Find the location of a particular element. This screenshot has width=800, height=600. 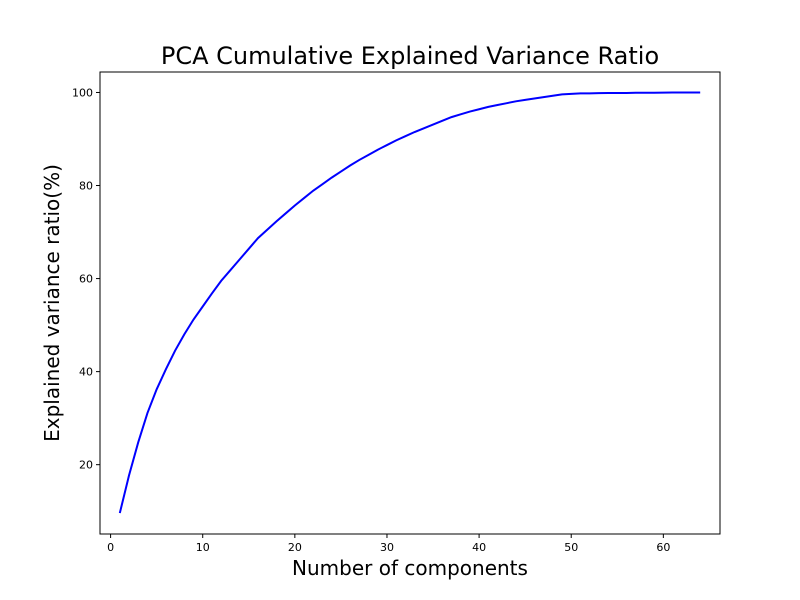

x-tick-label: 40 is located at coordinates (479, 547).